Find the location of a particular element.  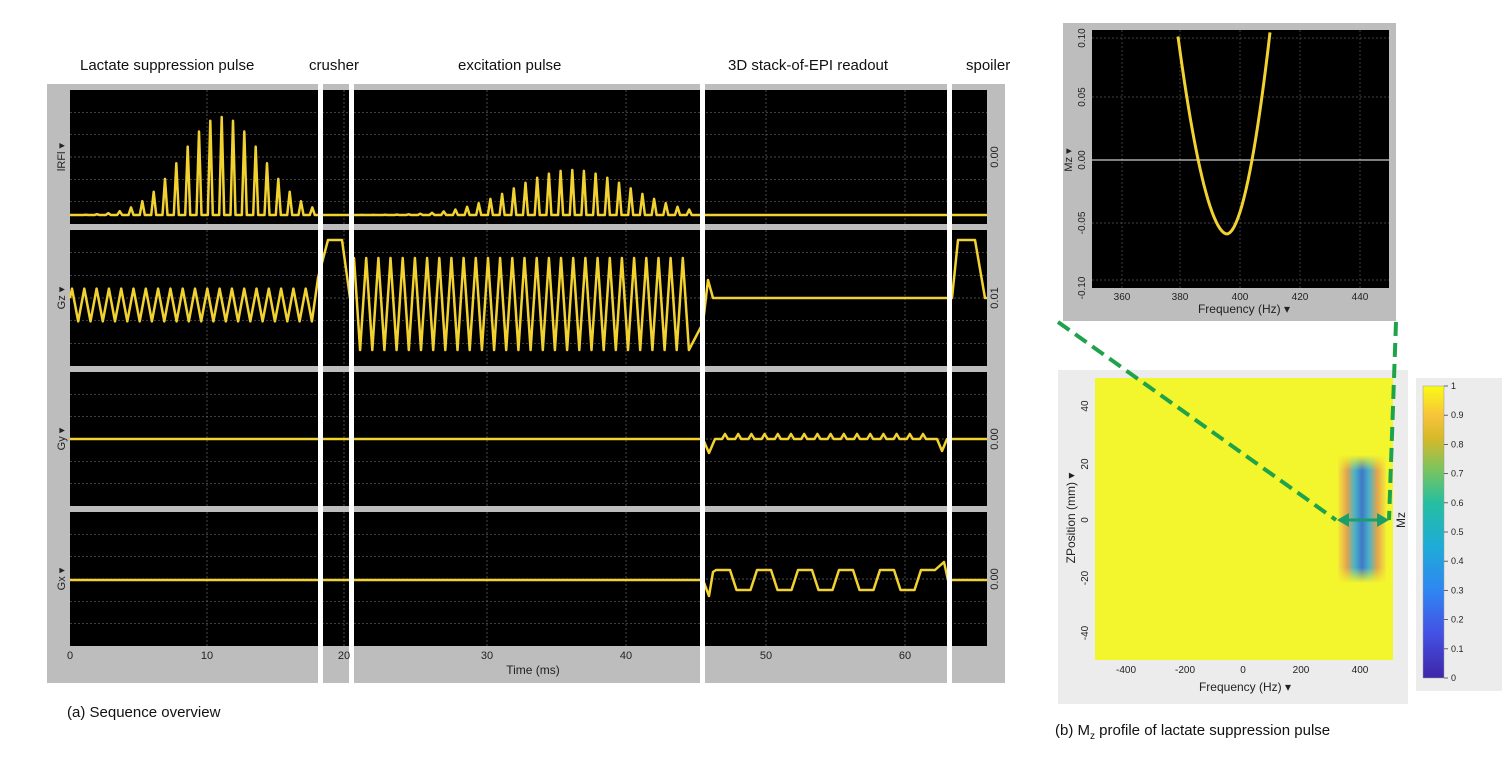

zoom-y-tick-2: 0.00 is located at coordinates (1082, 160).